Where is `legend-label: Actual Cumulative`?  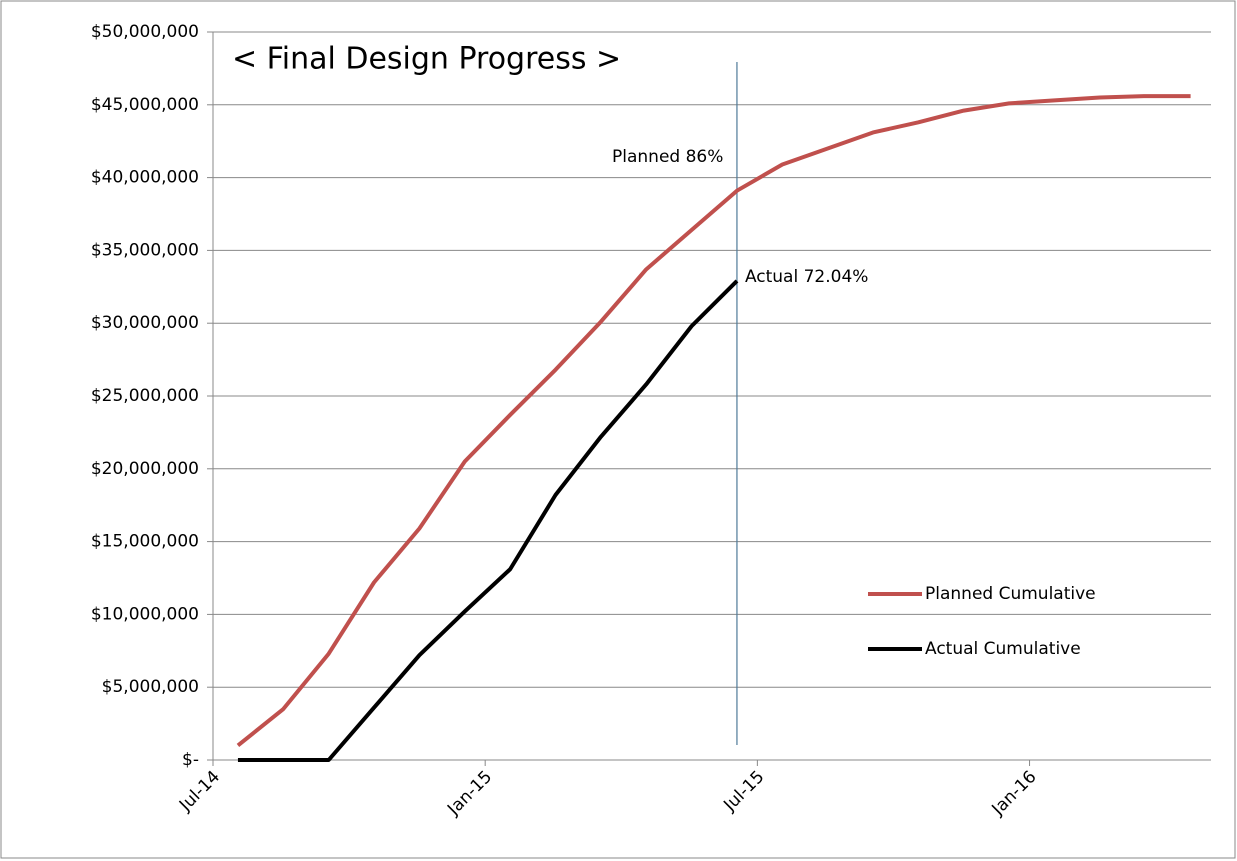
legend-label: Actual Cumulative is located at coordinates (1003, 649).